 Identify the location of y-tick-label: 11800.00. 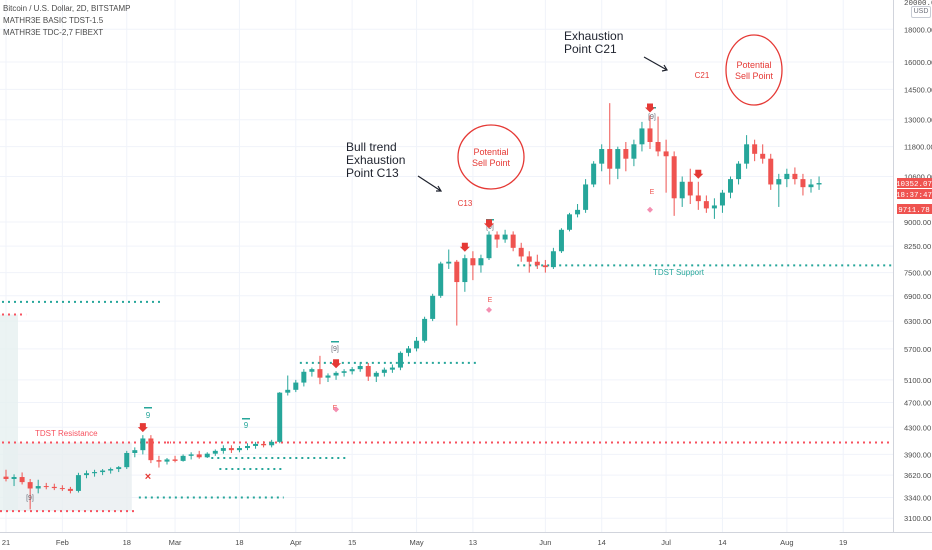
(918, 147).